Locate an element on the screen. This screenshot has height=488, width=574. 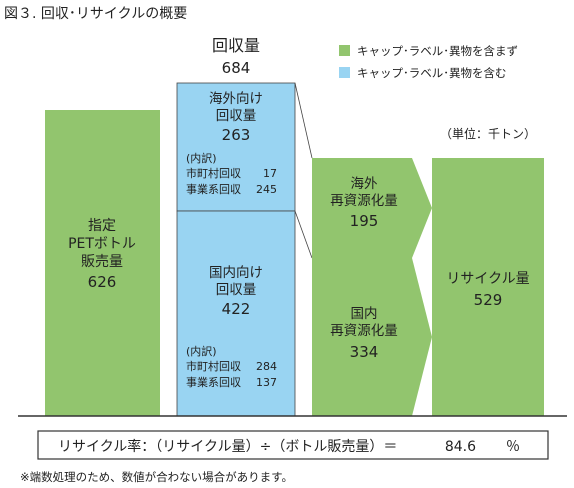
legend: キャップ･ラベル･異物を含まず キャップ･ラベル･異物を含む is located at coordinates (428, 62).